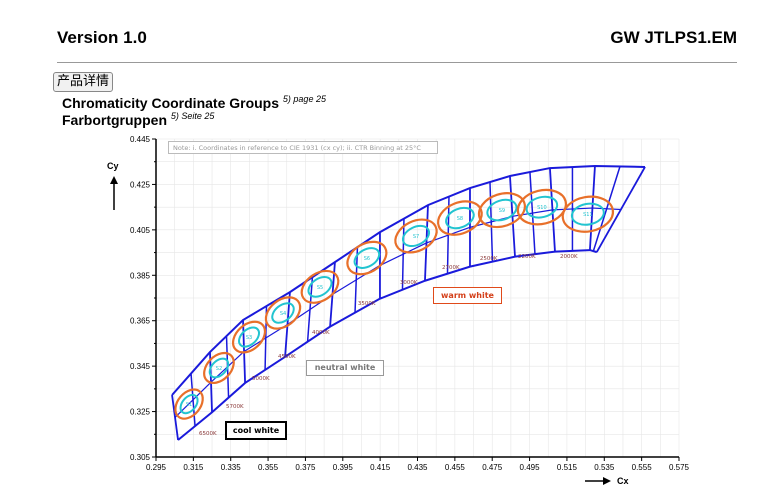 This screenshot has width=759, height=493. Describe the element at coordinates (409, 283) in the screenshot. I see `cct-label: 3000K` at that location.